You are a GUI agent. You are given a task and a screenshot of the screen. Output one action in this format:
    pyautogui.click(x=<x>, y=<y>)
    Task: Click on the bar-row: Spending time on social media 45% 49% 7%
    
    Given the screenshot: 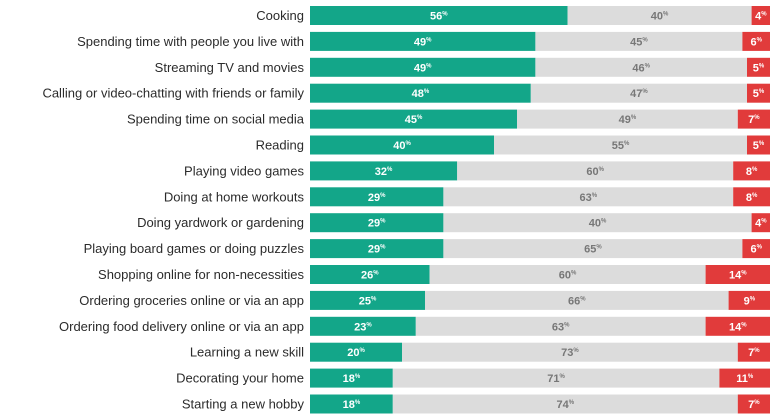 What is the action you would take?
    pyautogui.click(x=448, y=119)
    